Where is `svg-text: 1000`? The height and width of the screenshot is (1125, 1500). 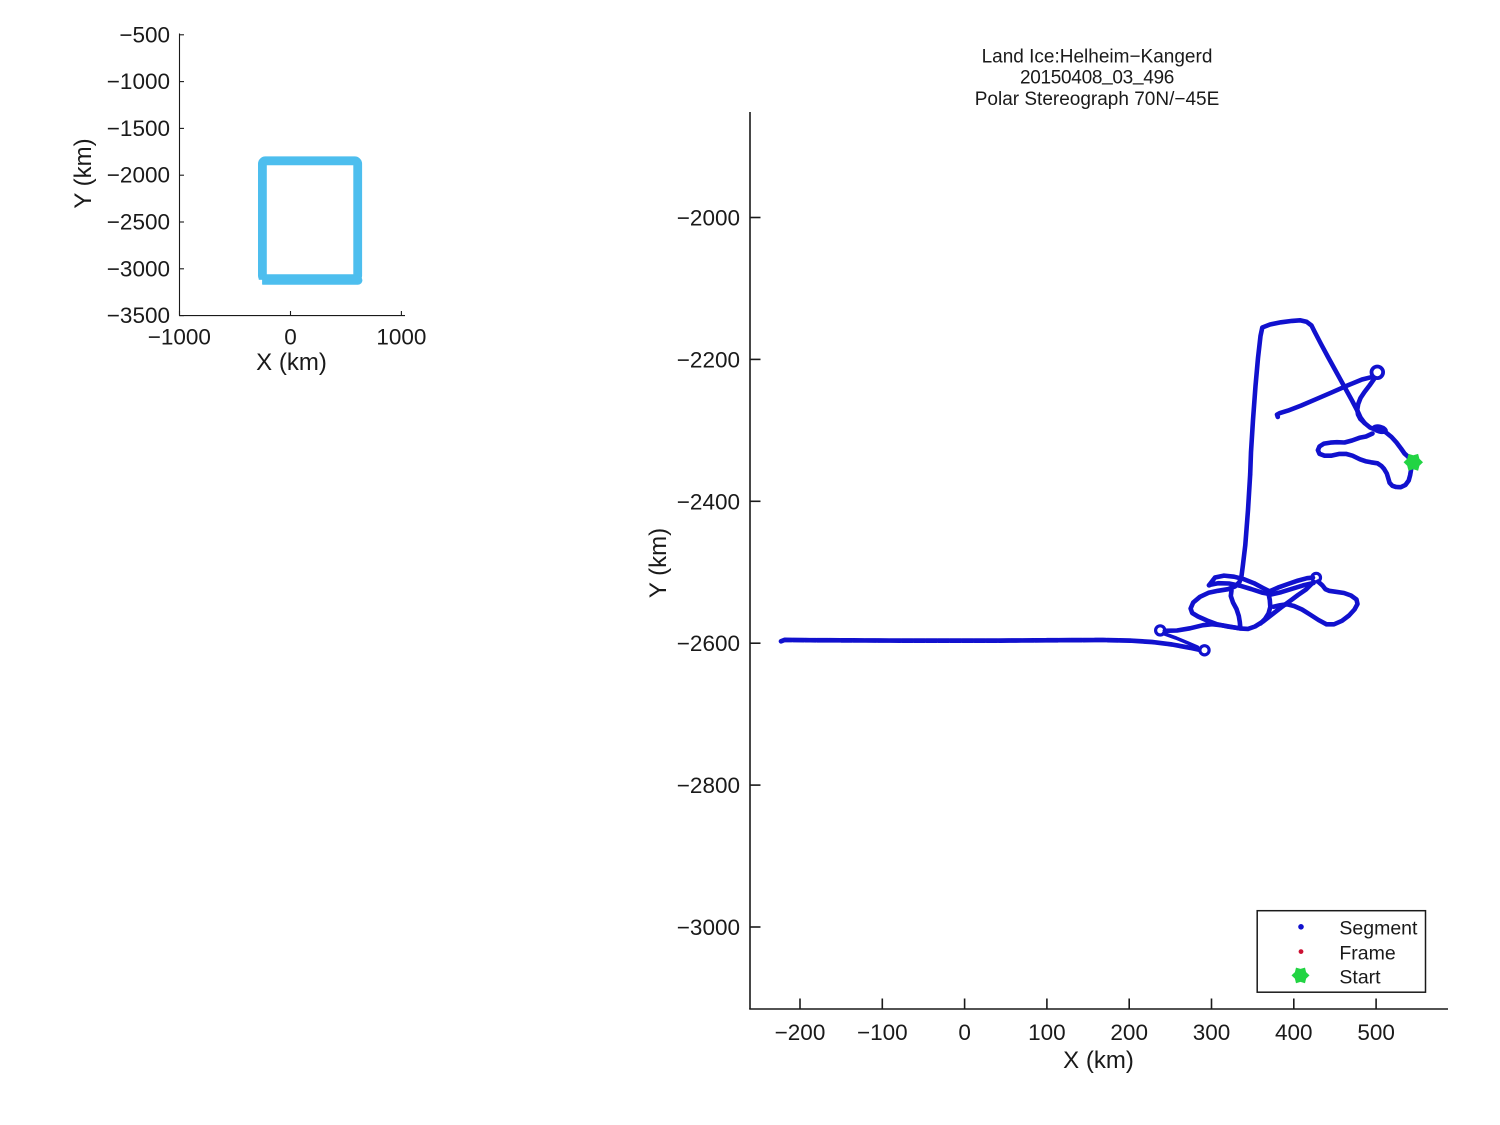
svg-text: 1000 is located at coordinates (401, 337).